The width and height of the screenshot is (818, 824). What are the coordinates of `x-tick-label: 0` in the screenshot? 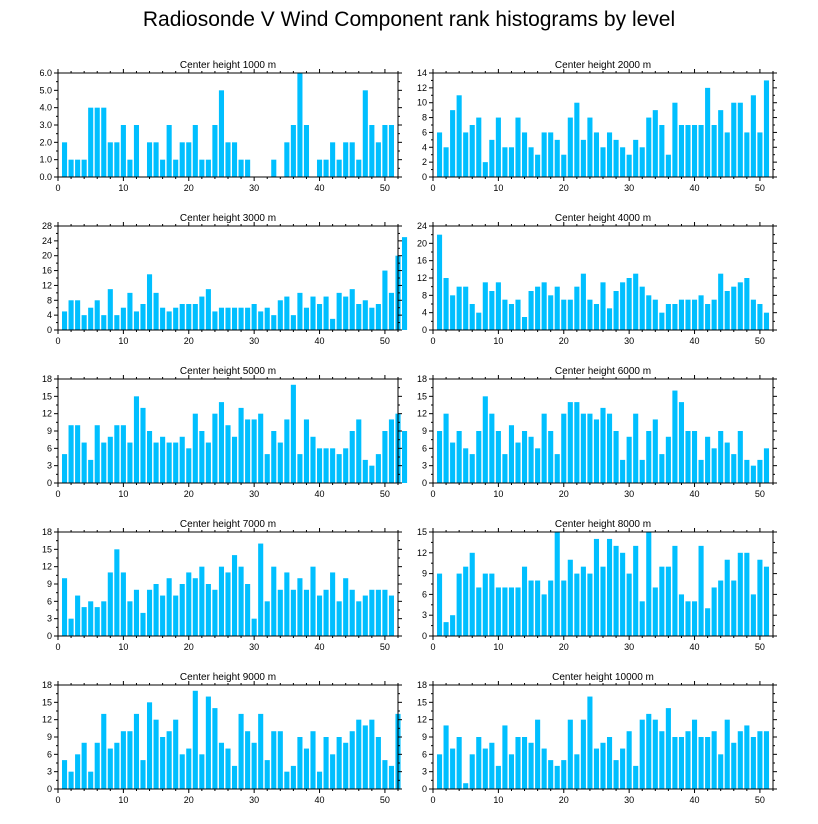 It's located at (432, 800).